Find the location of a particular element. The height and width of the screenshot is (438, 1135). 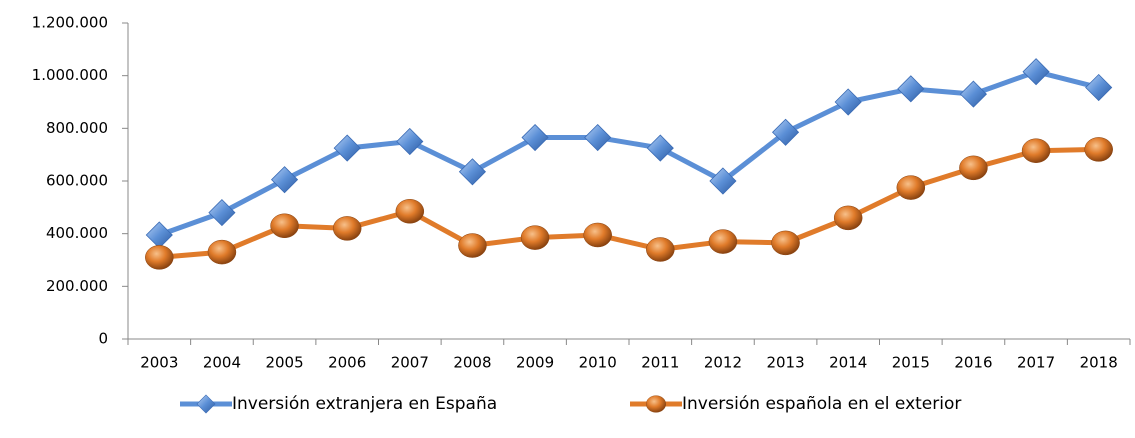

y-tick-label: 1.000.000 is located at coordinates (70, 75).